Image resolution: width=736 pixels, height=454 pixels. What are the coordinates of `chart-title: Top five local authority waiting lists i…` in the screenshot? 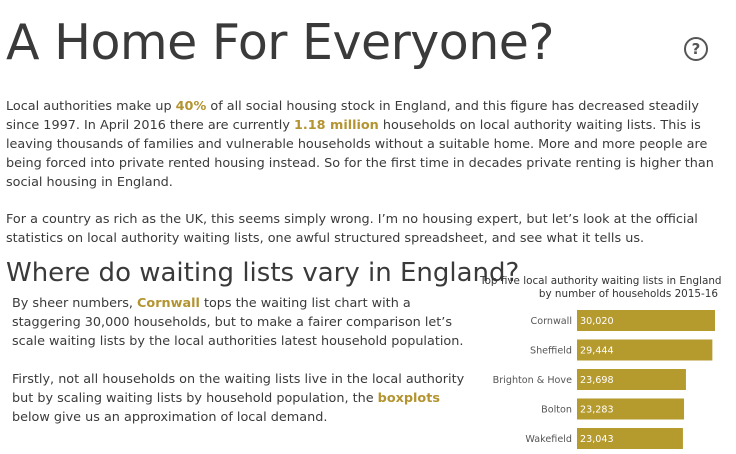 It's located at (601, 288).